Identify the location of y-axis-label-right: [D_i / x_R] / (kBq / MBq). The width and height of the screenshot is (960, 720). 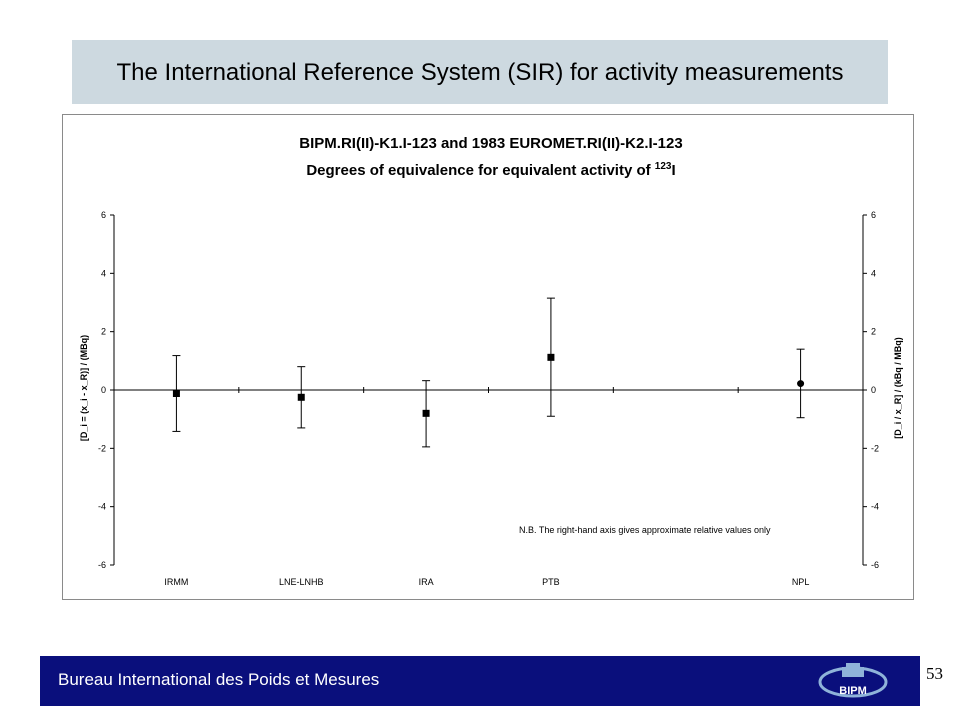
(898, 388).